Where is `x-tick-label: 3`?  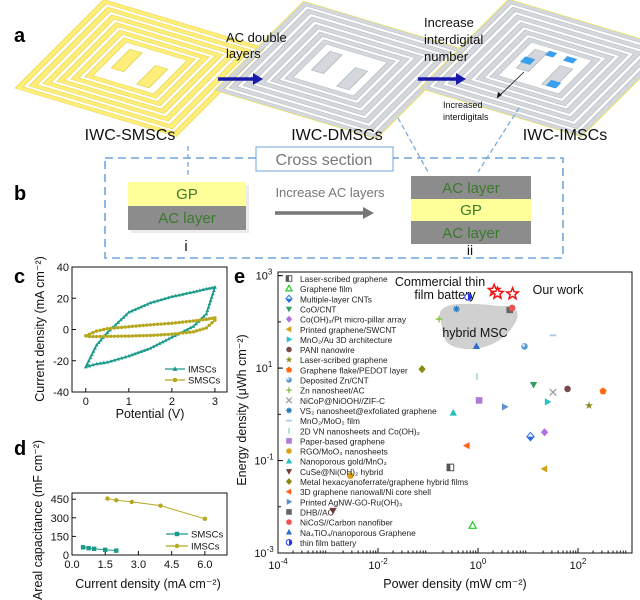 x-tick-label: 3 is located at coordinates (215, 402).